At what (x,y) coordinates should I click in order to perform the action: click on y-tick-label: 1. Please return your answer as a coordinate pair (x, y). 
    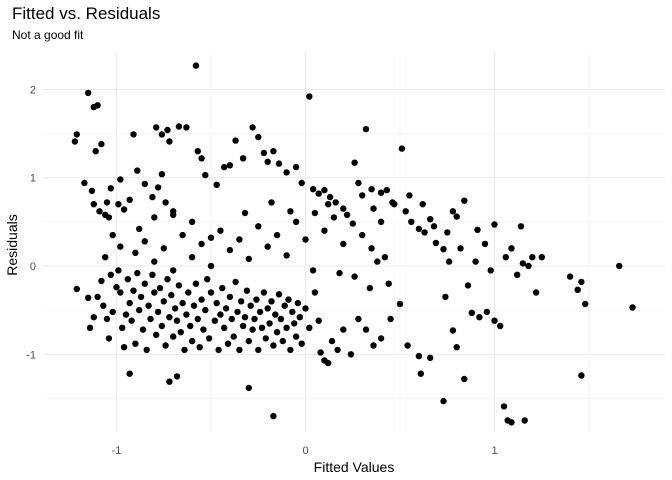
    Looking at the image, I should click on (33, 179).